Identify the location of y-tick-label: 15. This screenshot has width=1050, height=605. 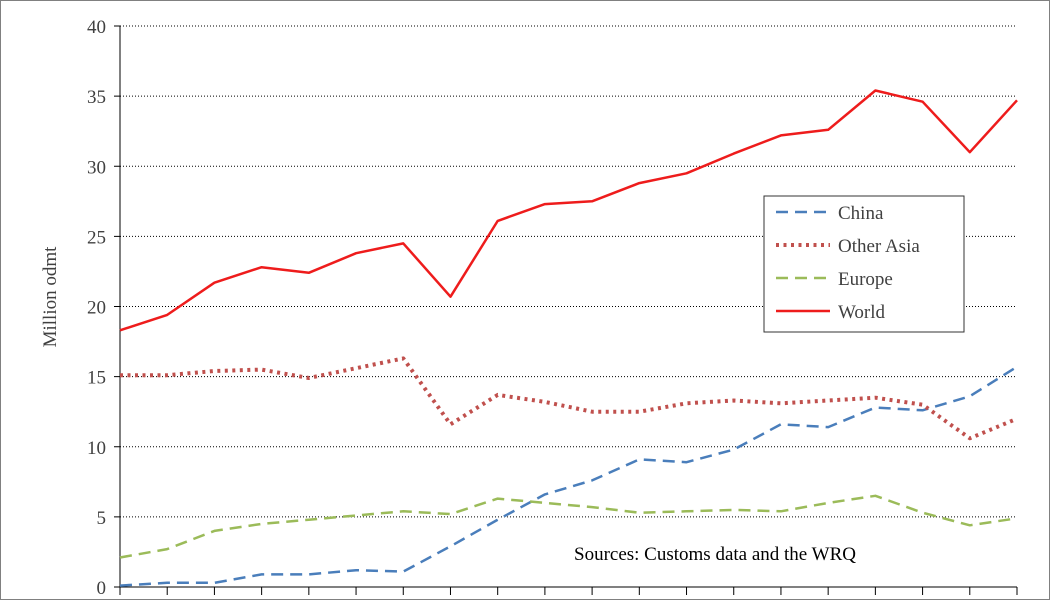
(96, 378).